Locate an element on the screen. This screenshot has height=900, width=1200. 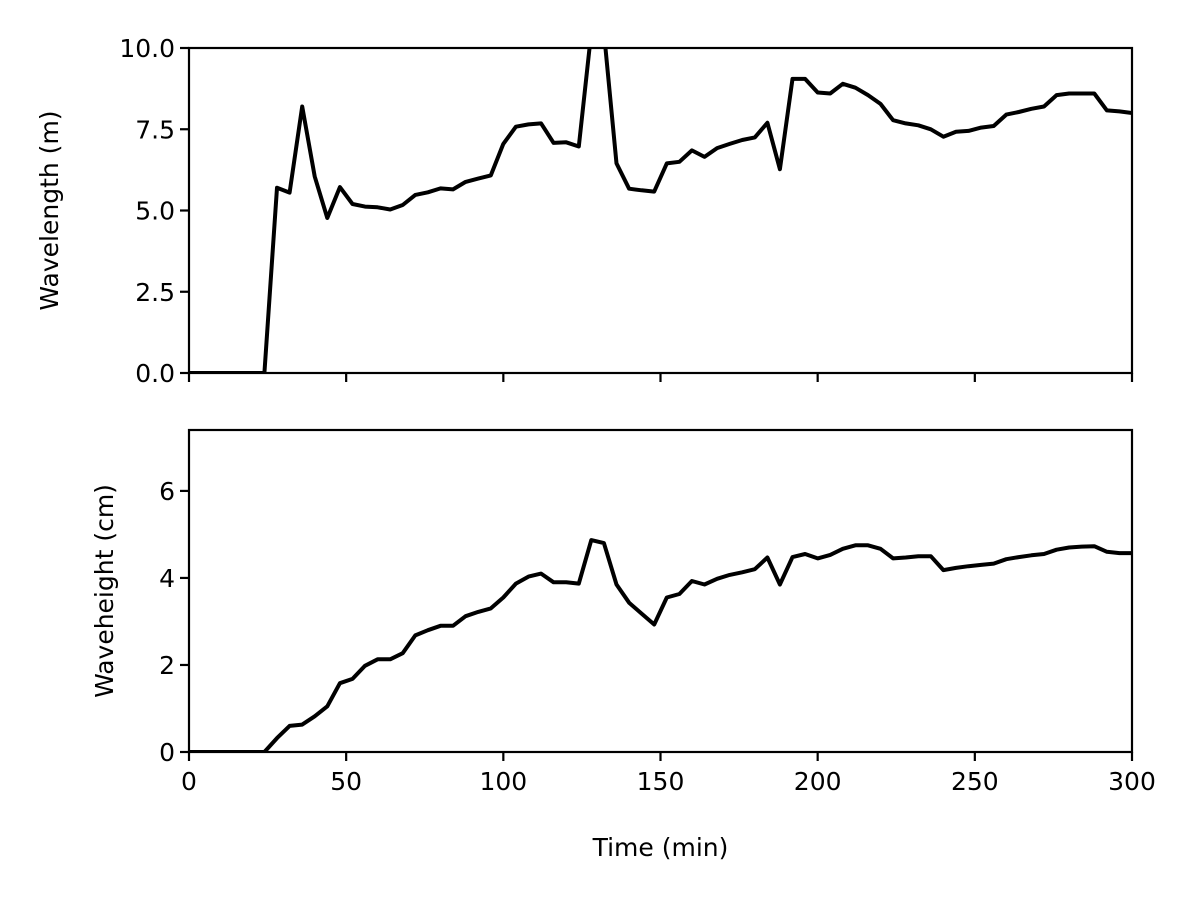
waveheight-x-tick-label: 100 is located at coordinates (503, 781).